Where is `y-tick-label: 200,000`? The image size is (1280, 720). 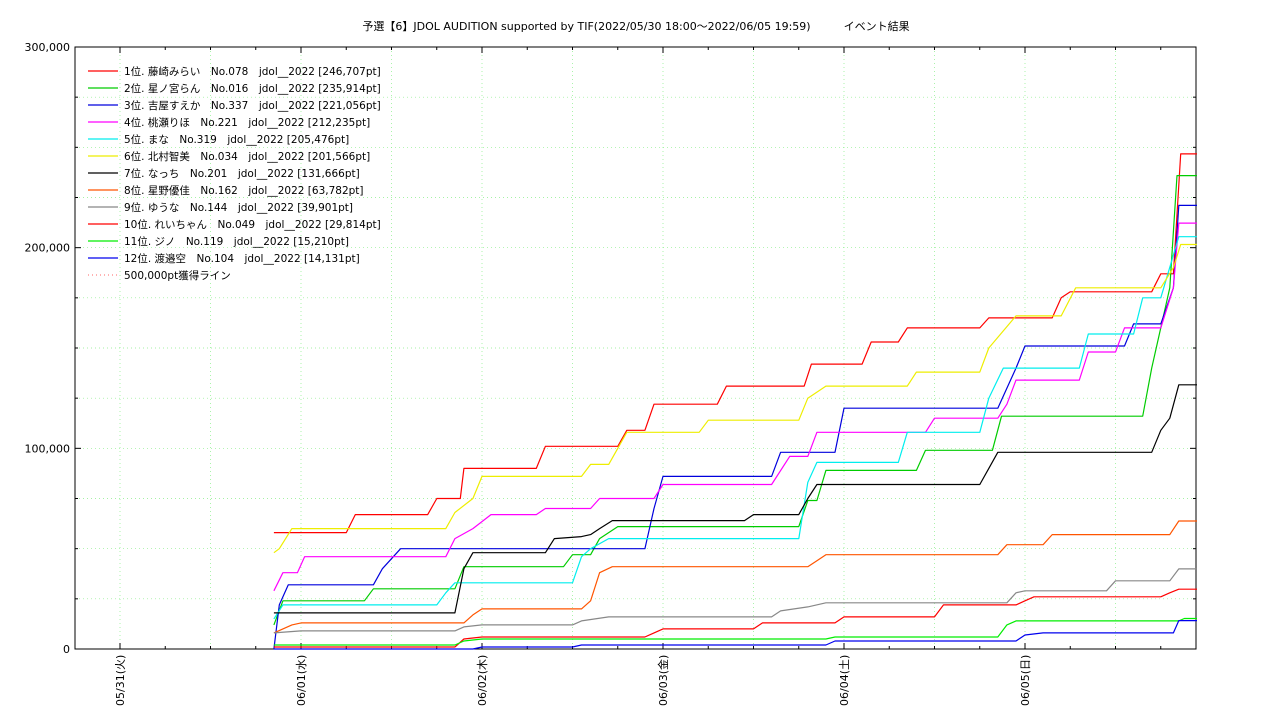 y-tick-label: 200,000 is located at coordinates (48, 248).